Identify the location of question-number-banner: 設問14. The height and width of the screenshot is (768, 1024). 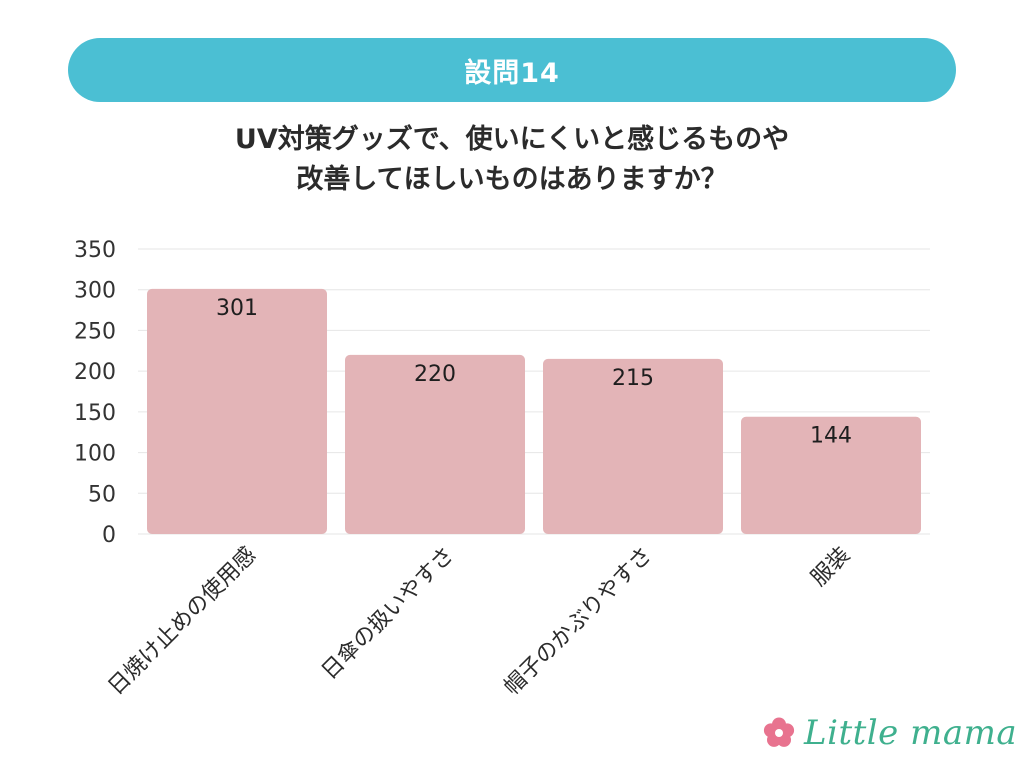
(512, 70).